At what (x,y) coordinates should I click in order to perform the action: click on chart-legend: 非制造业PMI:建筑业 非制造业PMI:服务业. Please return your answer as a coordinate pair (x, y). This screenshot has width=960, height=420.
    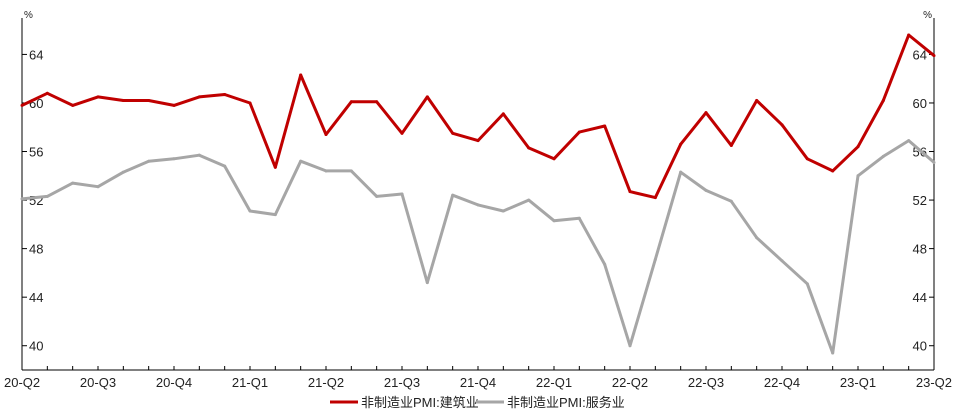
    Looking at the image, I should click on (477, 402).